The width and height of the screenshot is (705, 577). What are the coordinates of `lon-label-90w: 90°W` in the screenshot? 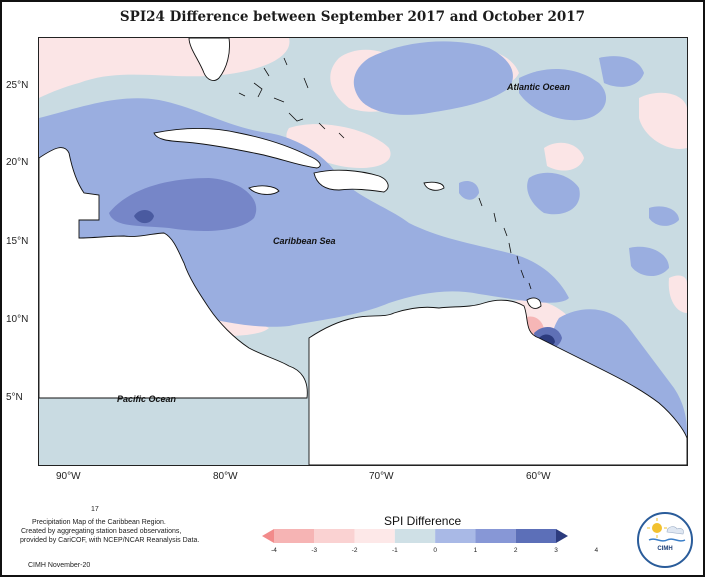 It's located at (68, 476).